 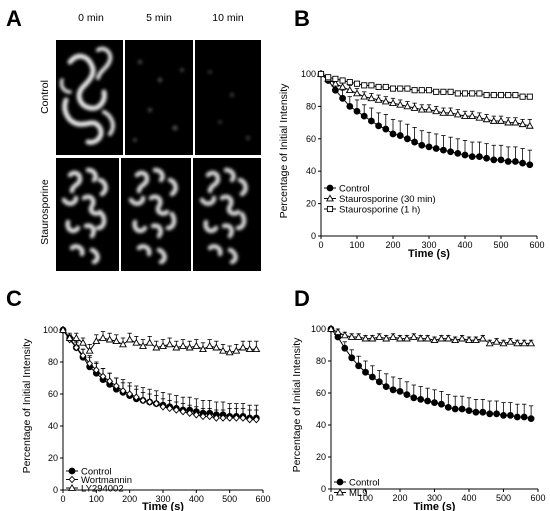 I want to click on panel-letter-c: C, so click(x=14, y=298).